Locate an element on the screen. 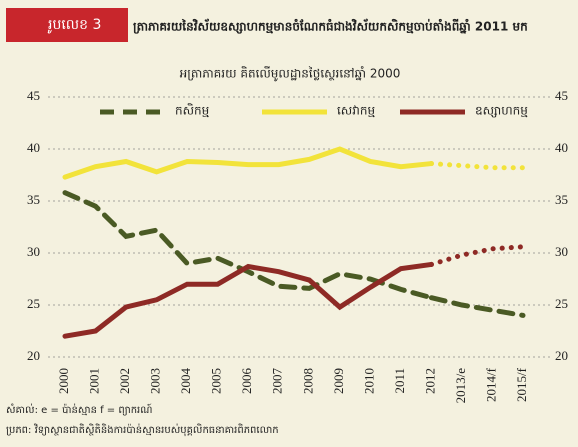 This screenshot has width=578, height=447. x-tick-label: 2005 is located at coordinates (216, 381).